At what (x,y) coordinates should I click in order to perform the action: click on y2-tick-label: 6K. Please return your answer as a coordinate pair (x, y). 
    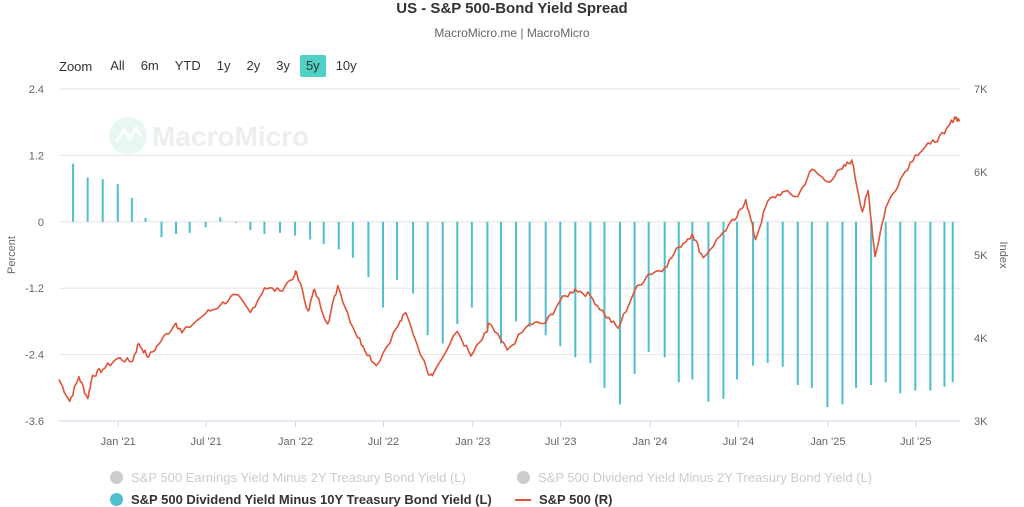
    Looking at the image, I should click on (981, 173).